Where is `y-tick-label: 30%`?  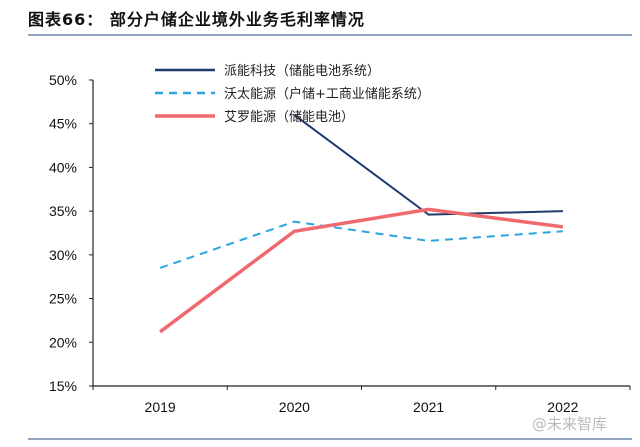 y-tick-label: 30% is located at coordinates (63, 255).